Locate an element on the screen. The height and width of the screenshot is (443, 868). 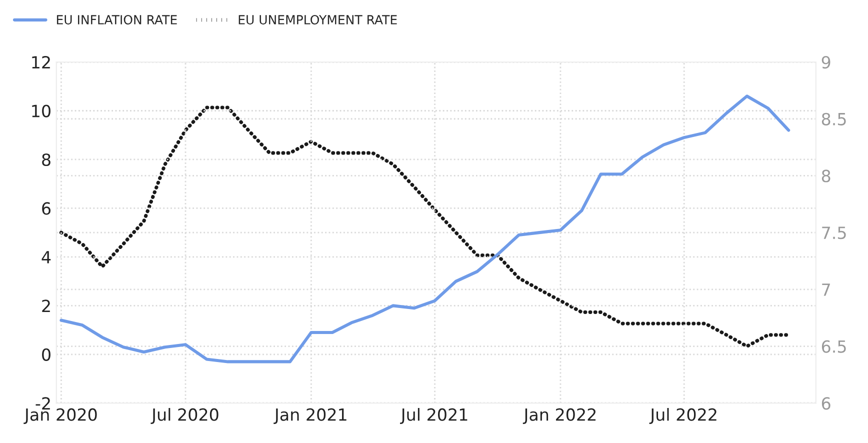
y-tick-label: 6 is located at coordinates (46, 208).